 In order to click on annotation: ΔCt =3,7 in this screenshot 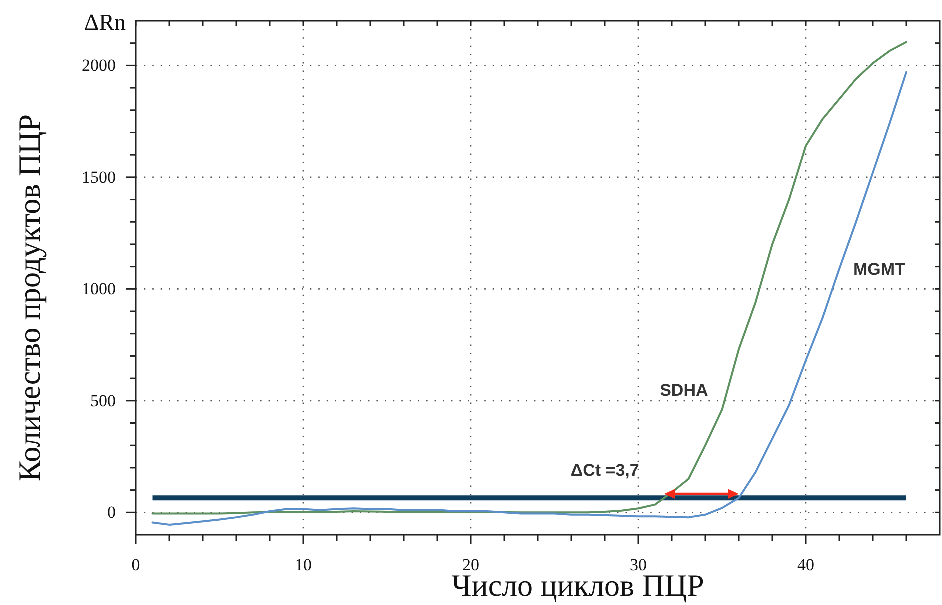, I will do `click(605, 470)`.